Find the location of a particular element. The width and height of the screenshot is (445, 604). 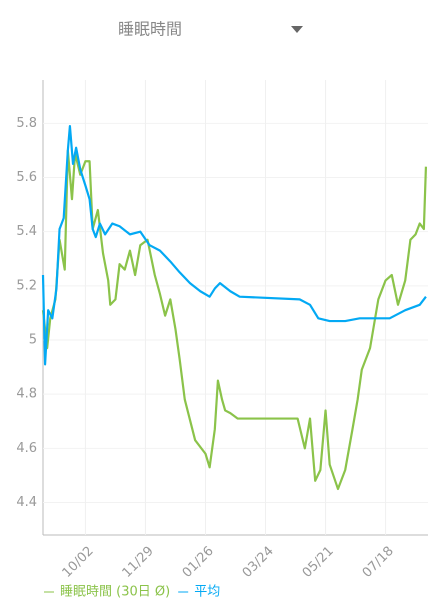

x-tick-label: 01/26 is located at coordinates (198, 562).